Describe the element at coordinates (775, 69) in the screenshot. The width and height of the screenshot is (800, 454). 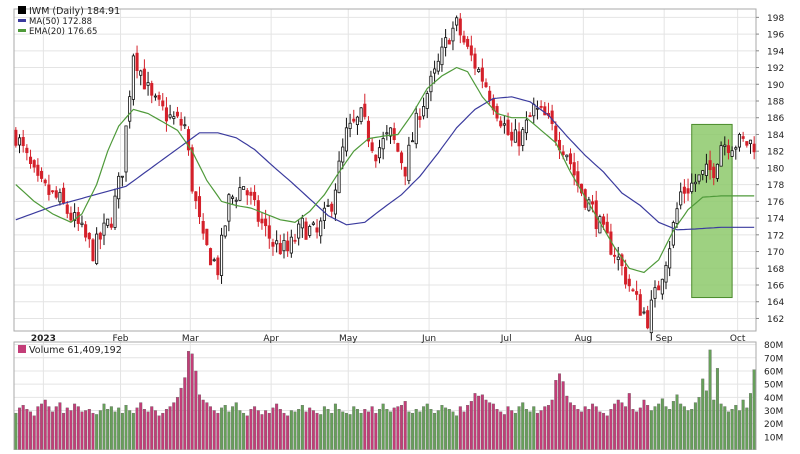
I see `price-tick-label: 192` at that location.